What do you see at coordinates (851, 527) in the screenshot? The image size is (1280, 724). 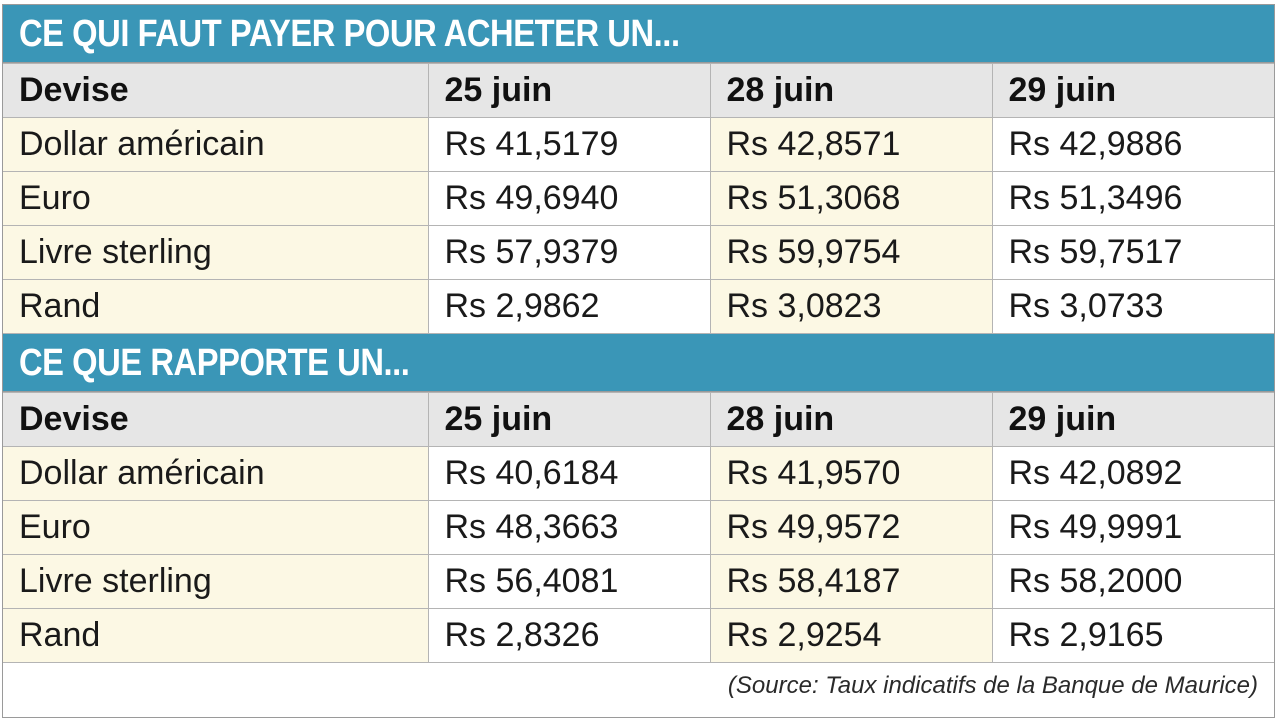 I see `rate-cell: Rs 49,9572` at bounding box center [851, 527].